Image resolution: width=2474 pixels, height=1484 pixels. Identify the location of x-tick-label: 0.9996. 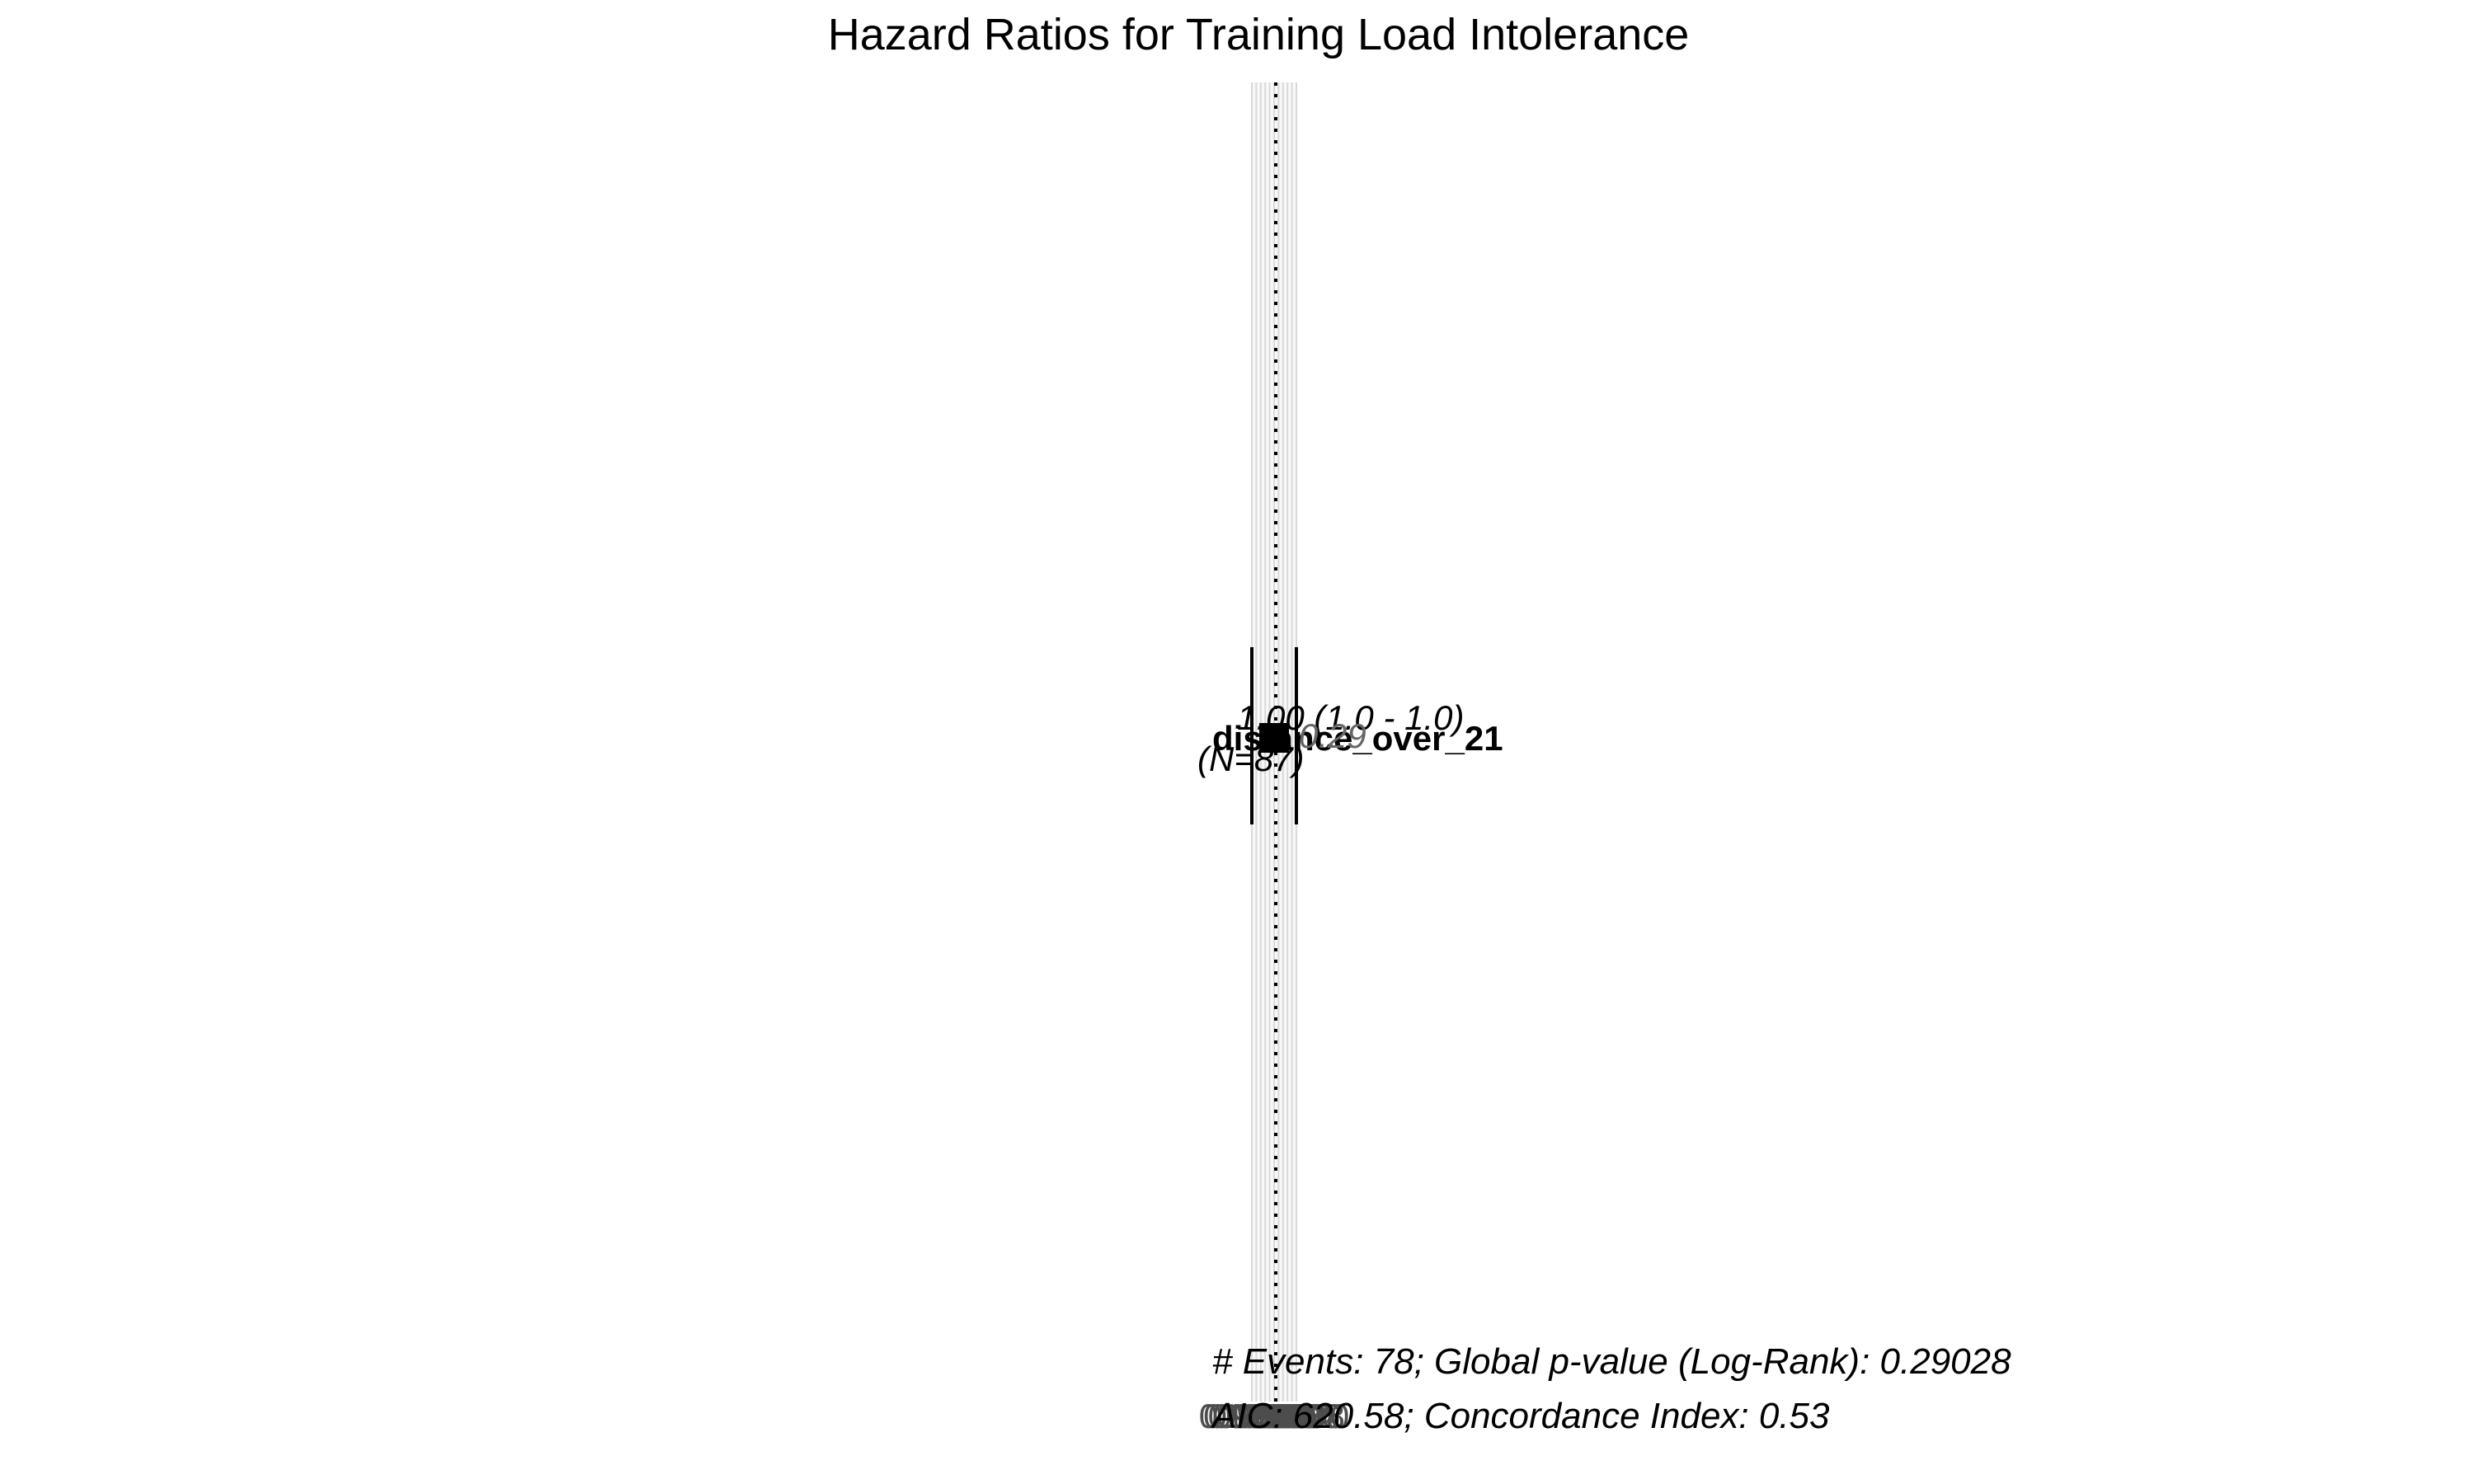
(1265, 1416).